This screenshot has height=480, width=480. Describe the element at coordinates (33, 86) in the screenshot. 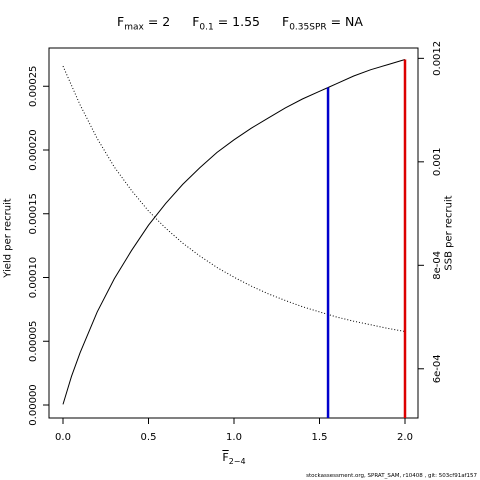

I see `y-tick-label: 0.00025` at that location.